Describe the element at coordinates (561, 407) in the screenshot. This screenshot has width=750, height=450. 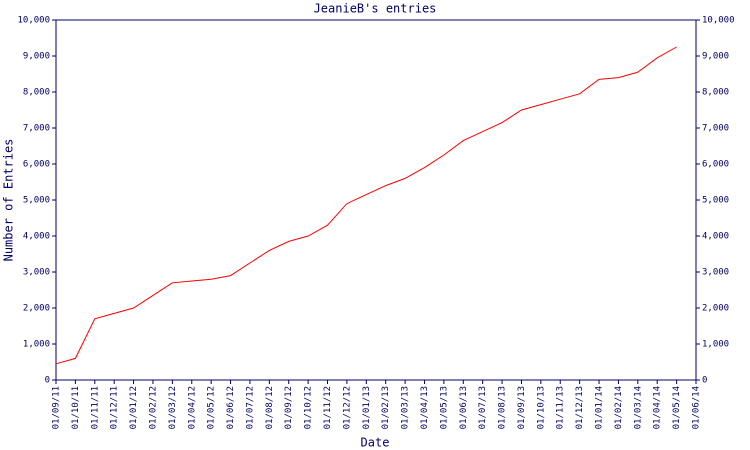
I see `x-tick-label: 01/11/13` at that location.